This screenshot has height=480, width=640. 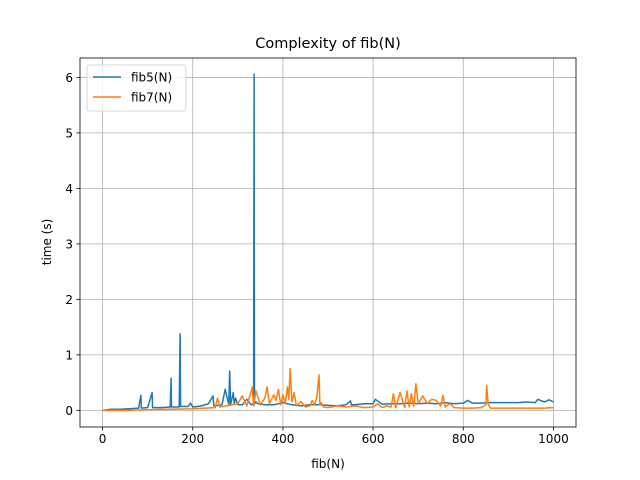 What do you see at coordinates (103, 439) in the screenshot?
I see `x-tick-label: 0` at bounding box center [103, 439].